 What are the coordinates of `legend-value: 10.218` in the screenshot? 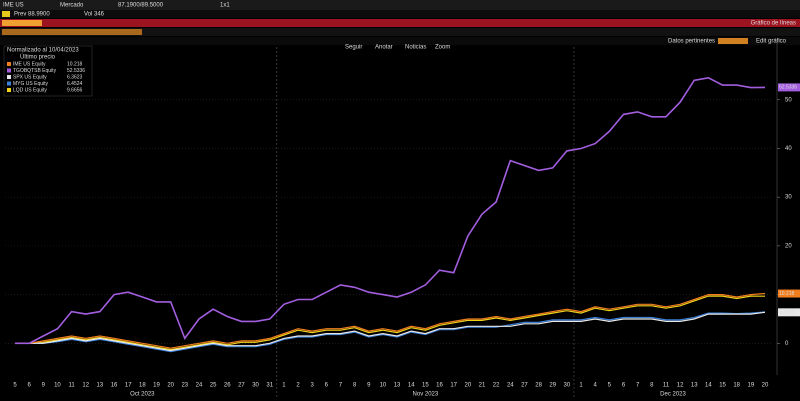 It's located at (75, 64).